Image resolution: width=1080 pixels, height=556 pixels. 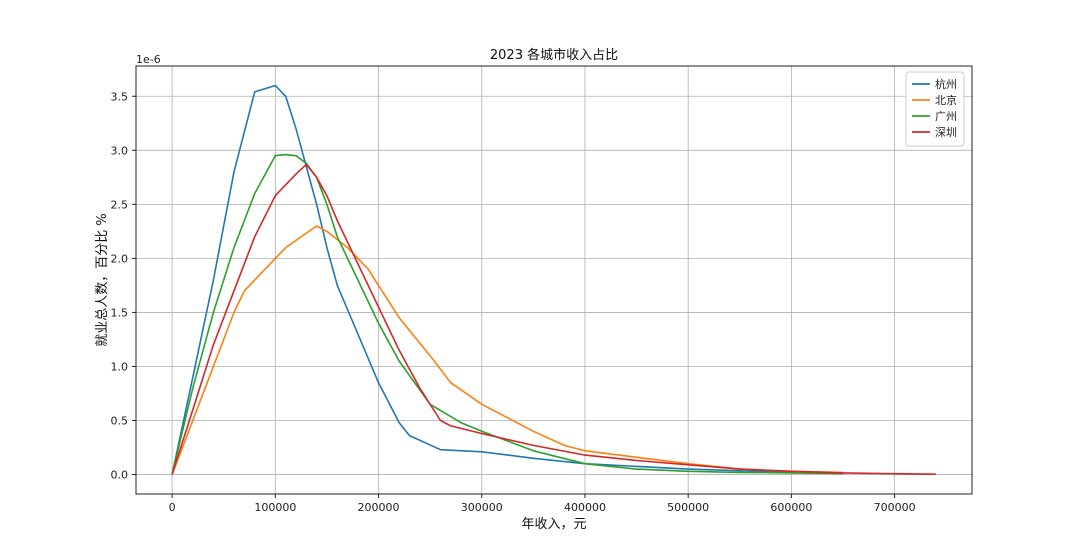 I want to click on x-tick-label: 0, so click(x=172, y=507).